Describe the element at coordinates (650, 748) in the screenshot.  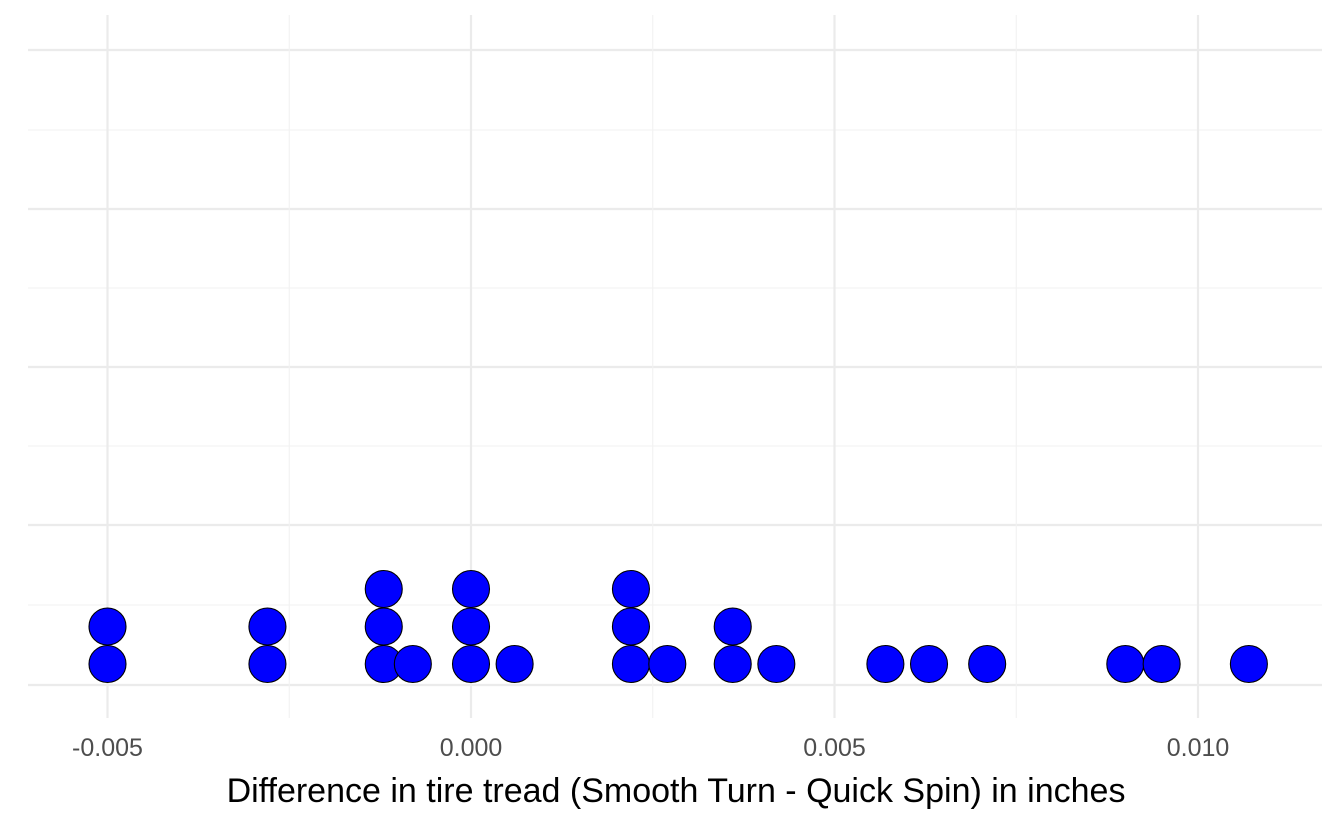
I see `x-axis-tick-labels: -0.005 0.000 0.005 0.010` at that location.